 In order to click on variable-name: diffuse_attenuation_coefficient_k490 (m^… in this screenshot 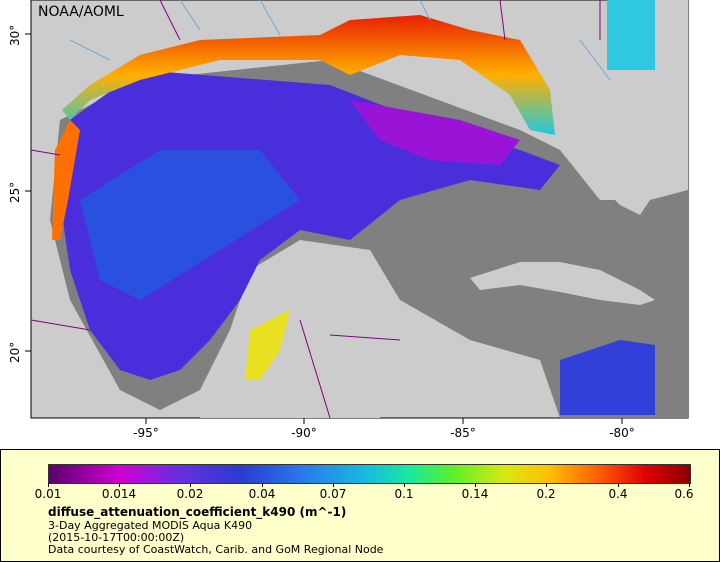, I will do `click(197, 512)`.